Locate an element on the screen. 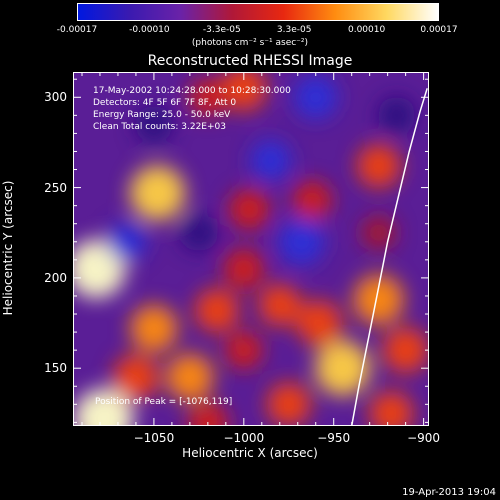  y-tick-label: 200 is located at coordinates (55, 277).